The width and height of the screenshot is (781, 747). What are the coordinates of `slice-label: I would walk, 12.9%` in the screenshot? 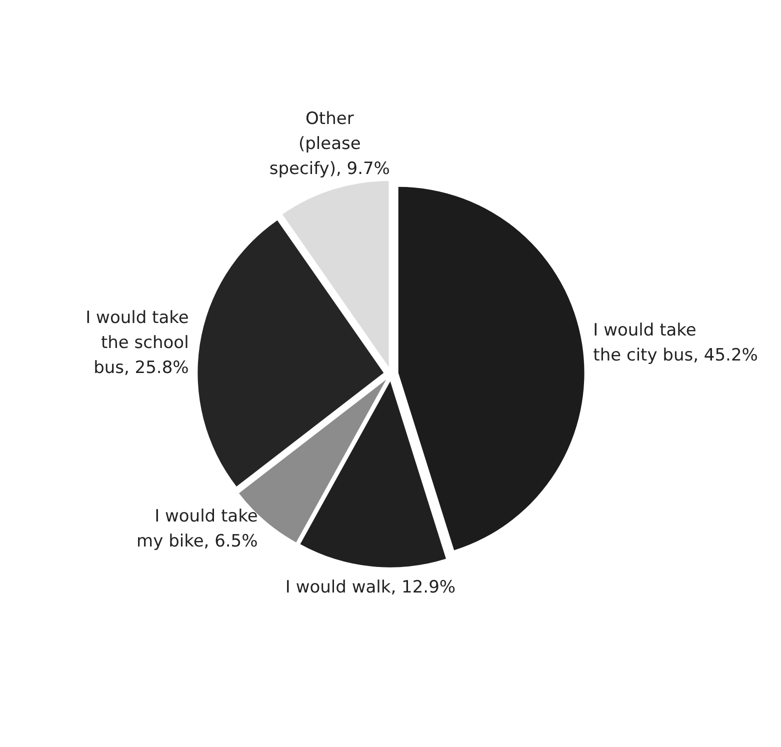 It's located at (370, 588).